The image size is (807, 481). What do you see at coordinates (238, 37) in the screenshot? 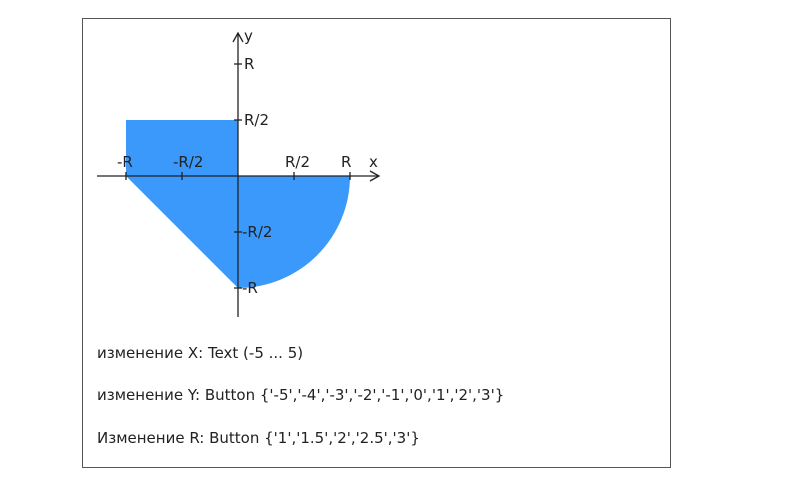
I see `y-axis-arrow-icon` at bounding box center [238, 37].